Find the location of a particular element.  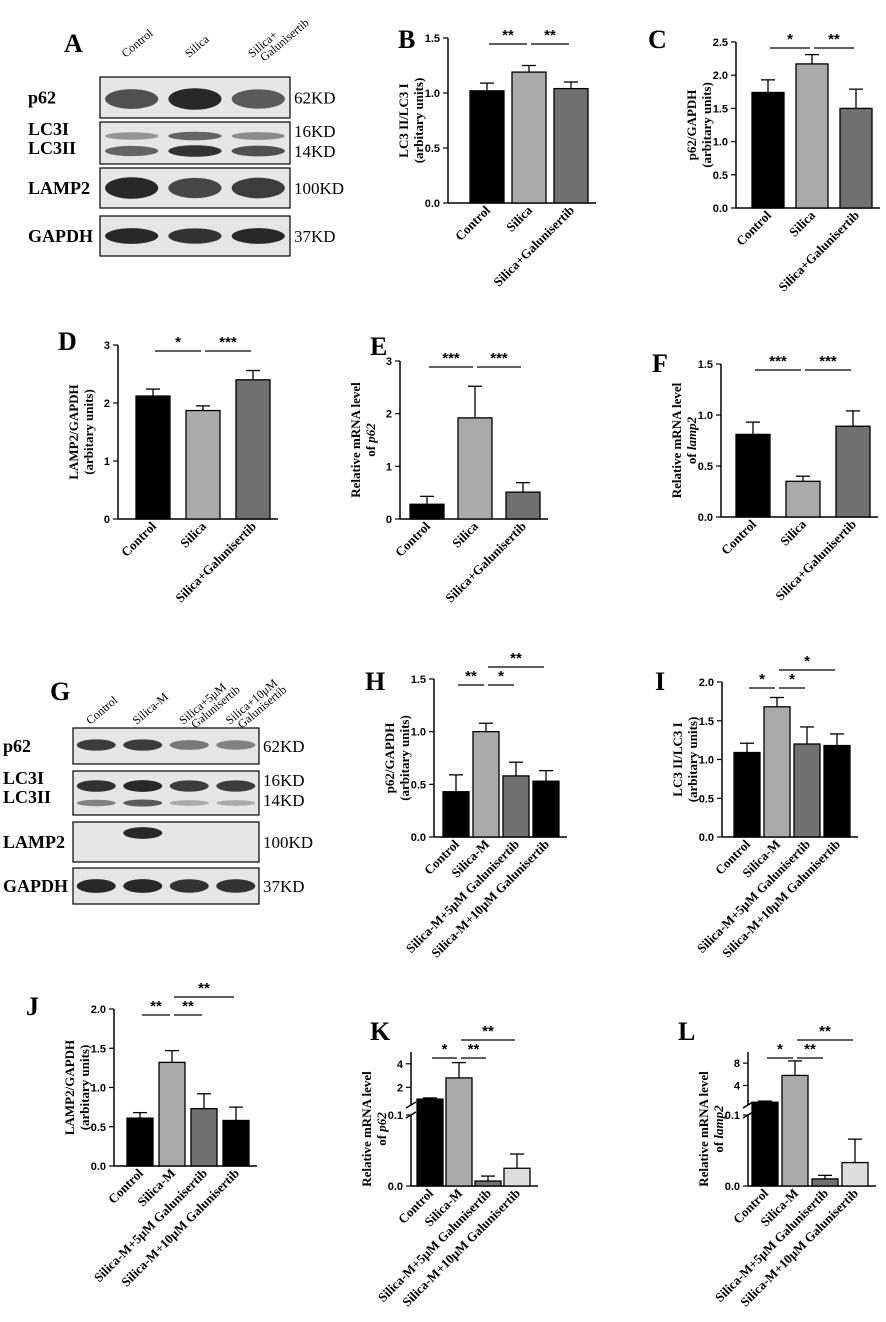

panel-letter: I is located at coordinates (660, 681).